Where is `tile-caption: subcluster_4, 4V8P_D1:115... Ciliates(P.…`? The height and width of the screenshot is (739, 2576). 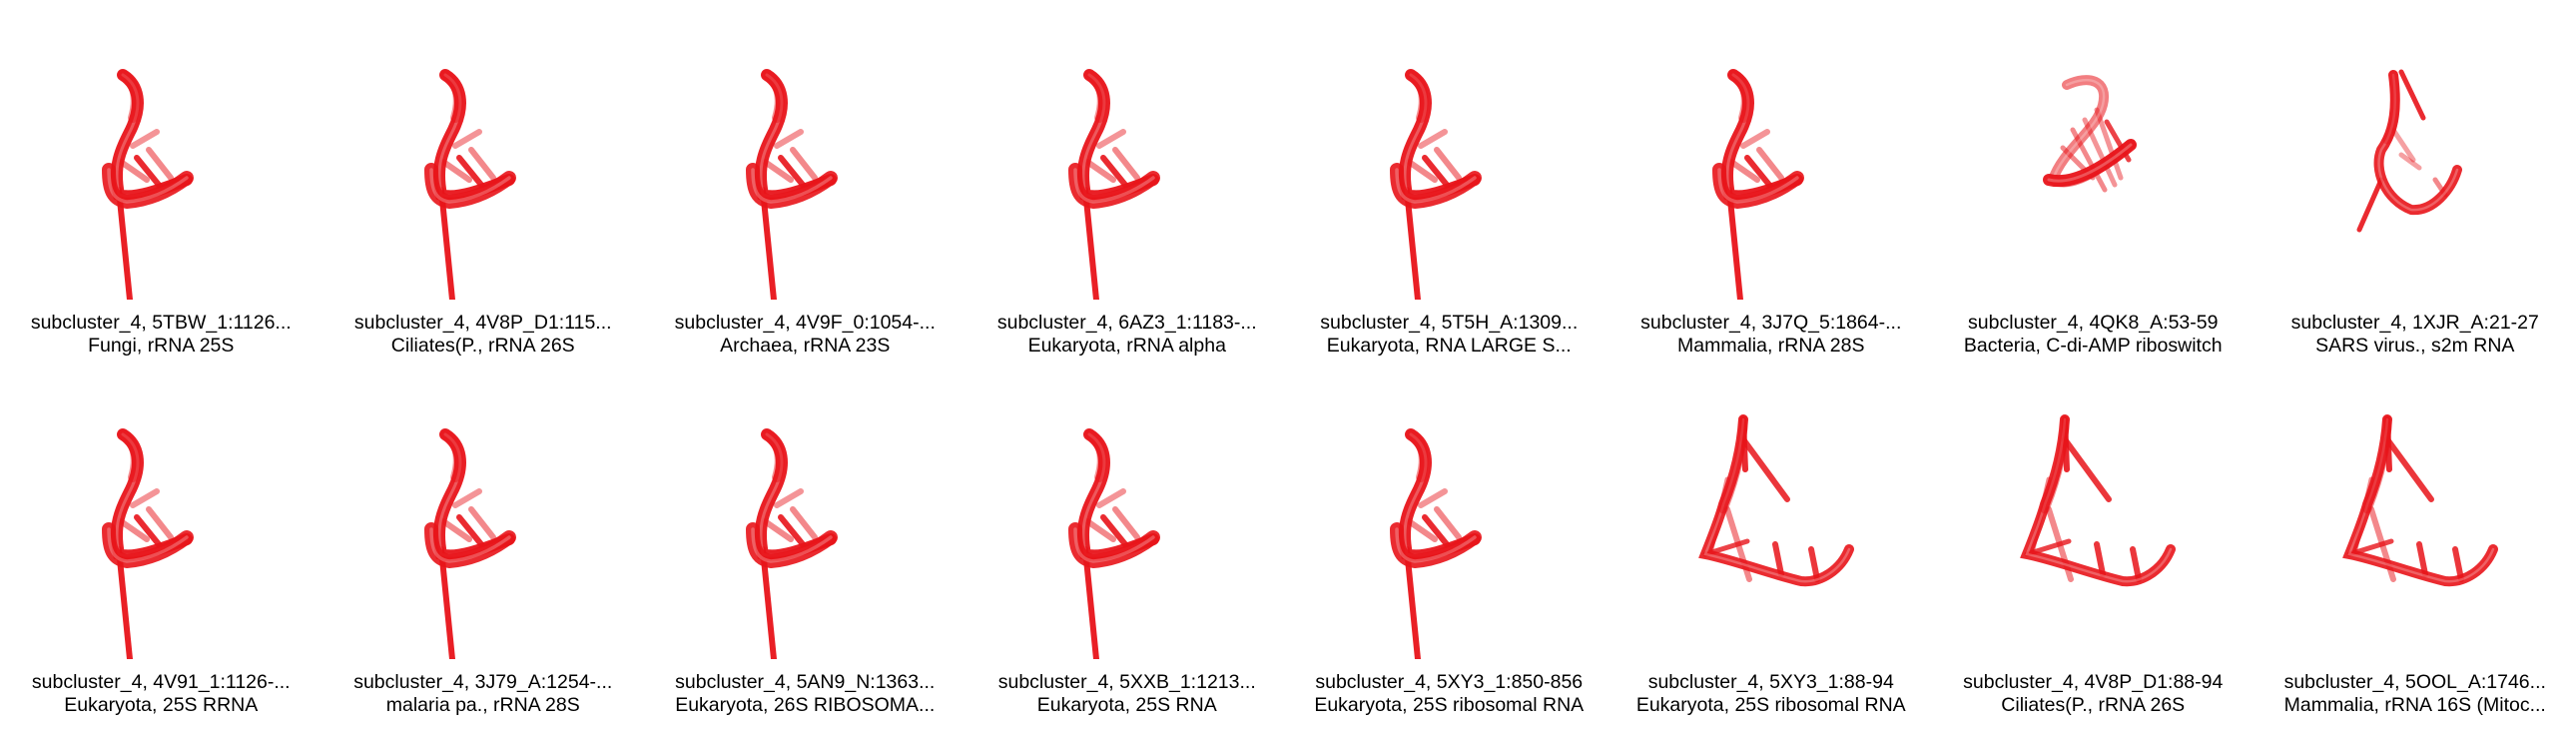
tile-caption: subcluster_4, 4V8P_D1:115... Ciliates(P.… is located at coordinates (483, 335).